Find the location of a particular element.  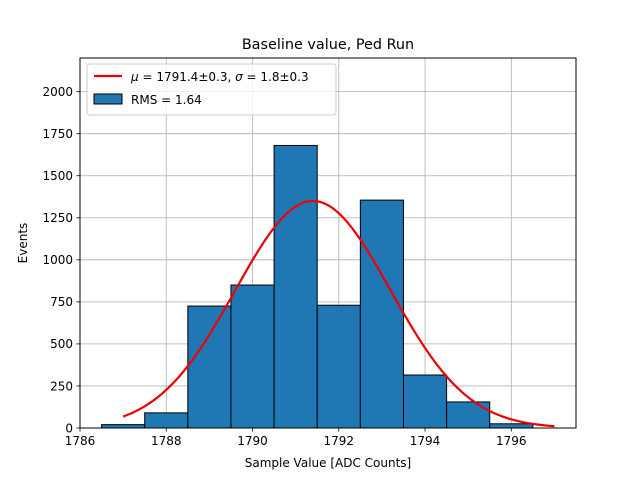

x-tick-label: 1790 is located at coordinates (252, 441).